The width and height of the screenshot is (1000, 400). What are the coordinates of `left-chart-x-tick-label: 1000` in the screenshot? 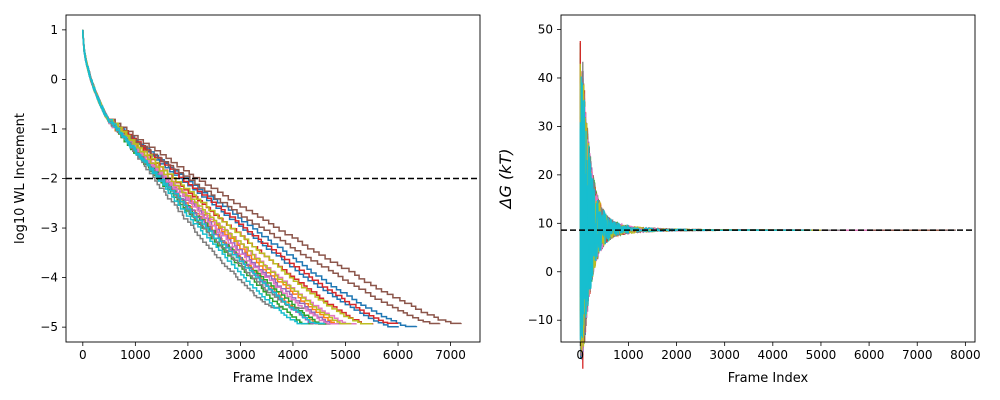 It's located at (135, 355).